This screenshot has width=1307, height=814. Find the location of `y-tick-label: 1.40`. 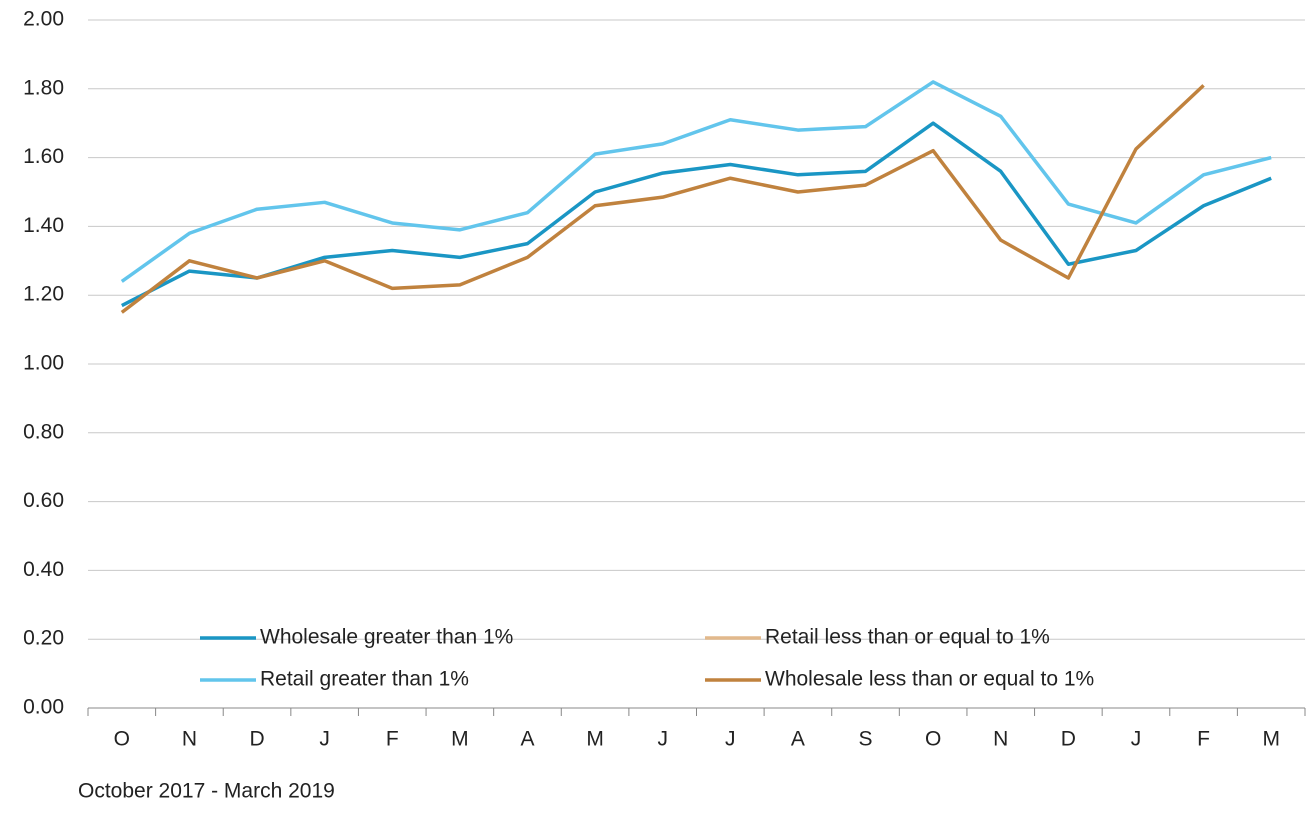

y-tick-label: 1.40 is located at coordinates (43, 225).